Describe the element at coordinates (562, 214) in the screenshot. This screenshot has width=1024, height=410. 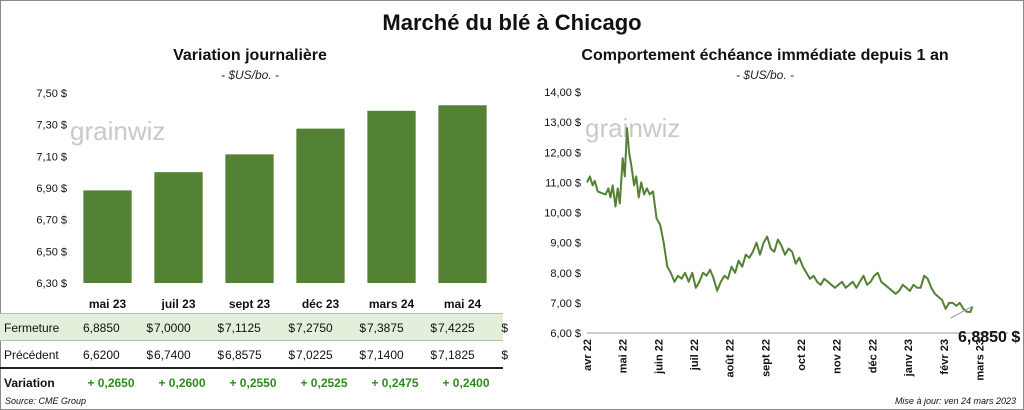
I see `y-tick-label: 10,00 $` at that location.